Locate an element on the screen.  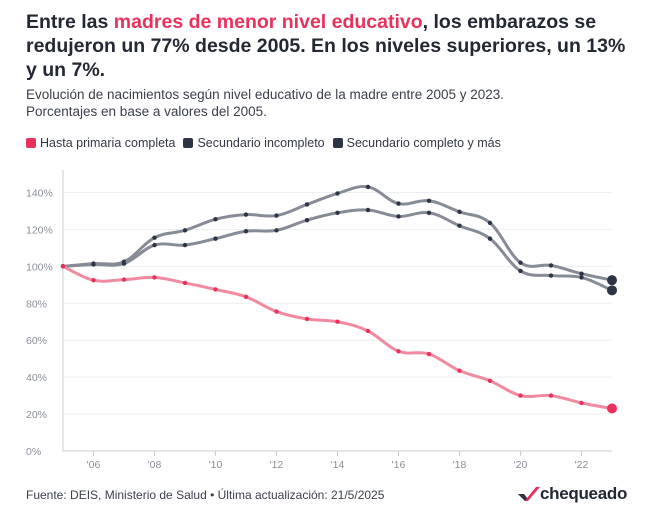
y-tick-label: 140% is located at coordinates (39, 193).